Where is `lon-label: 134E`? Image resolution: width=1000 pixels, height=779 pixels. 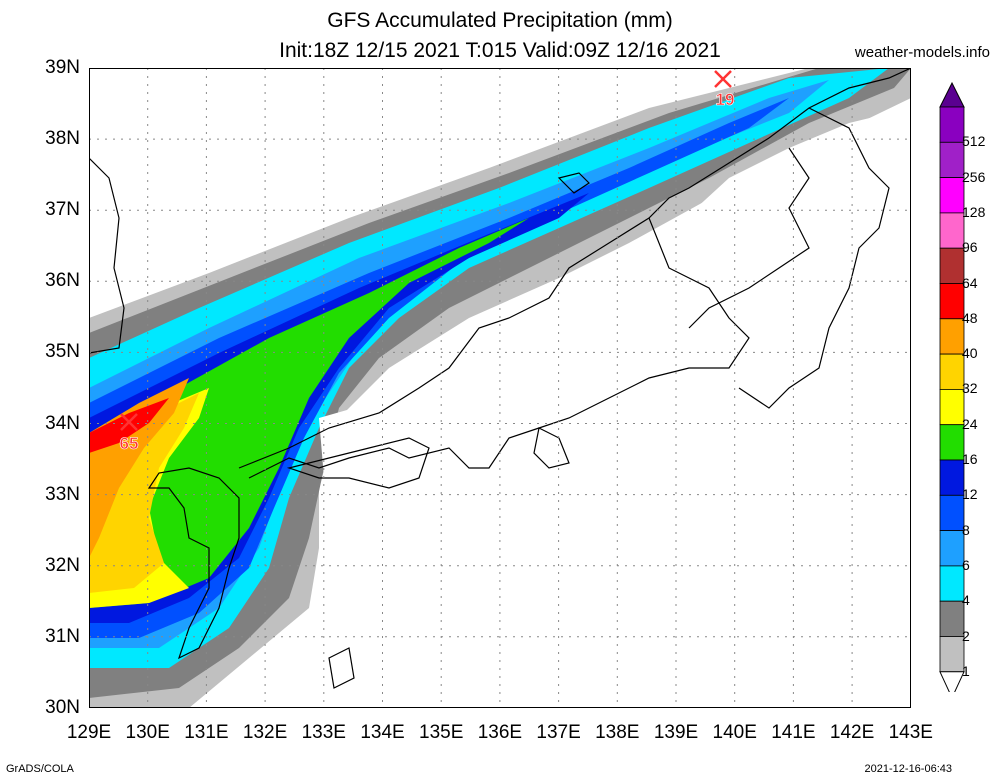 lon-label: 134E is located at coordinates (382, 732).